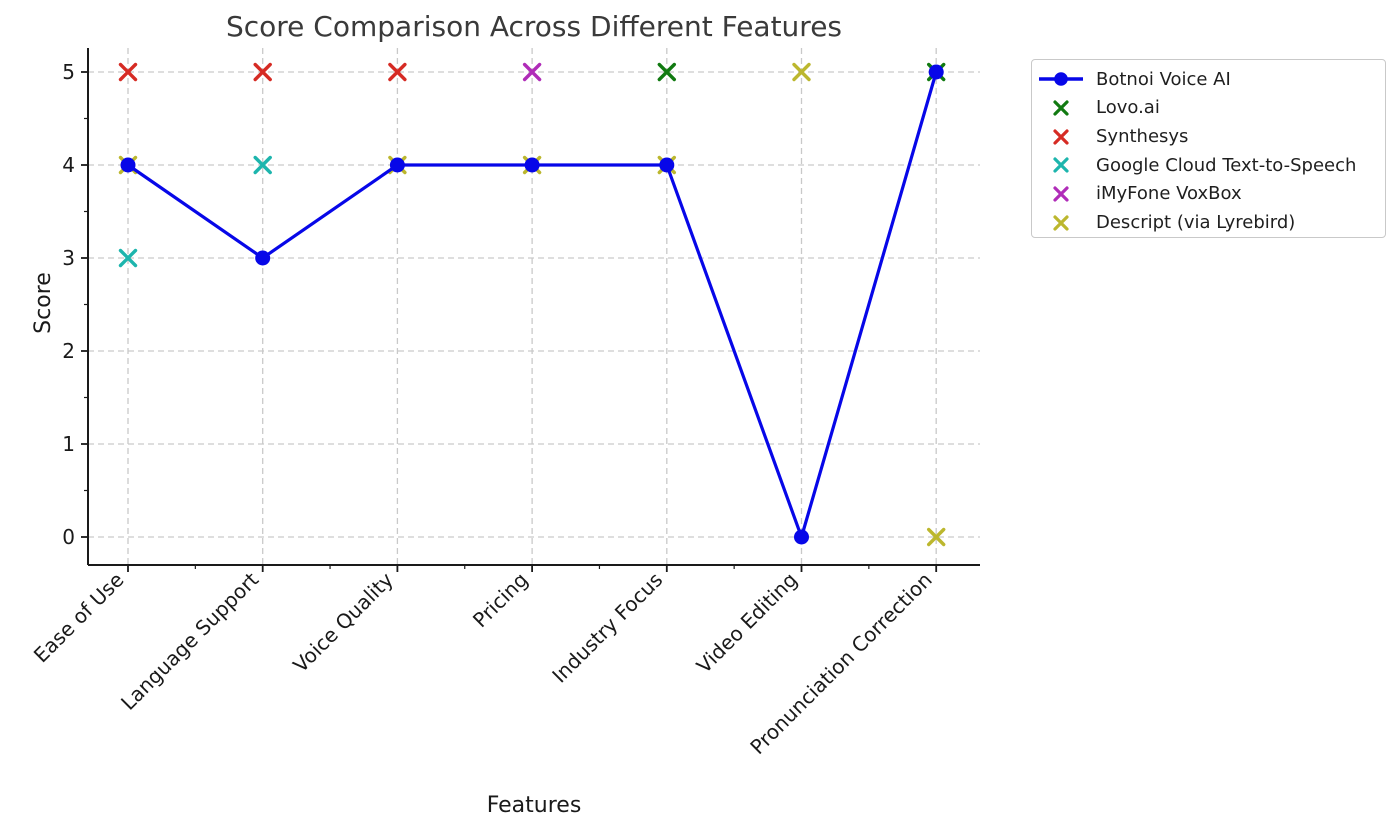 This screenshot has width=1400, height=835. I want to click on x-axis-label: Features, so click(534, 805).